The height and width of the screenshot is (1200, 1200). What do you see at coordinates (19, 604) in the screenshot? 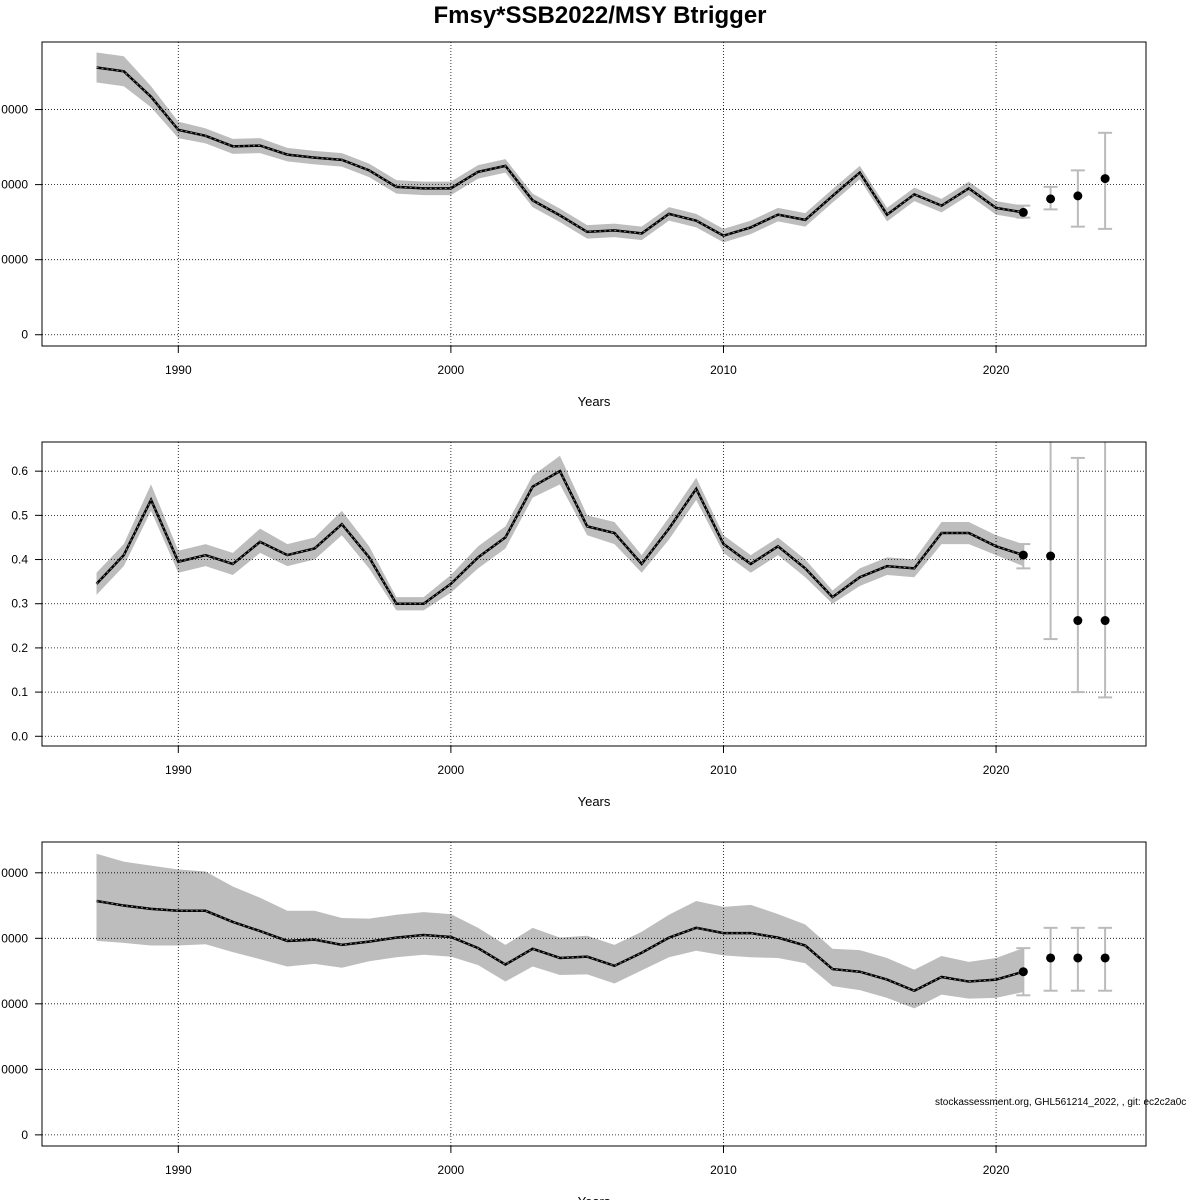
I see `y-tick-label: 0.3` at bounding box center [19, 604].